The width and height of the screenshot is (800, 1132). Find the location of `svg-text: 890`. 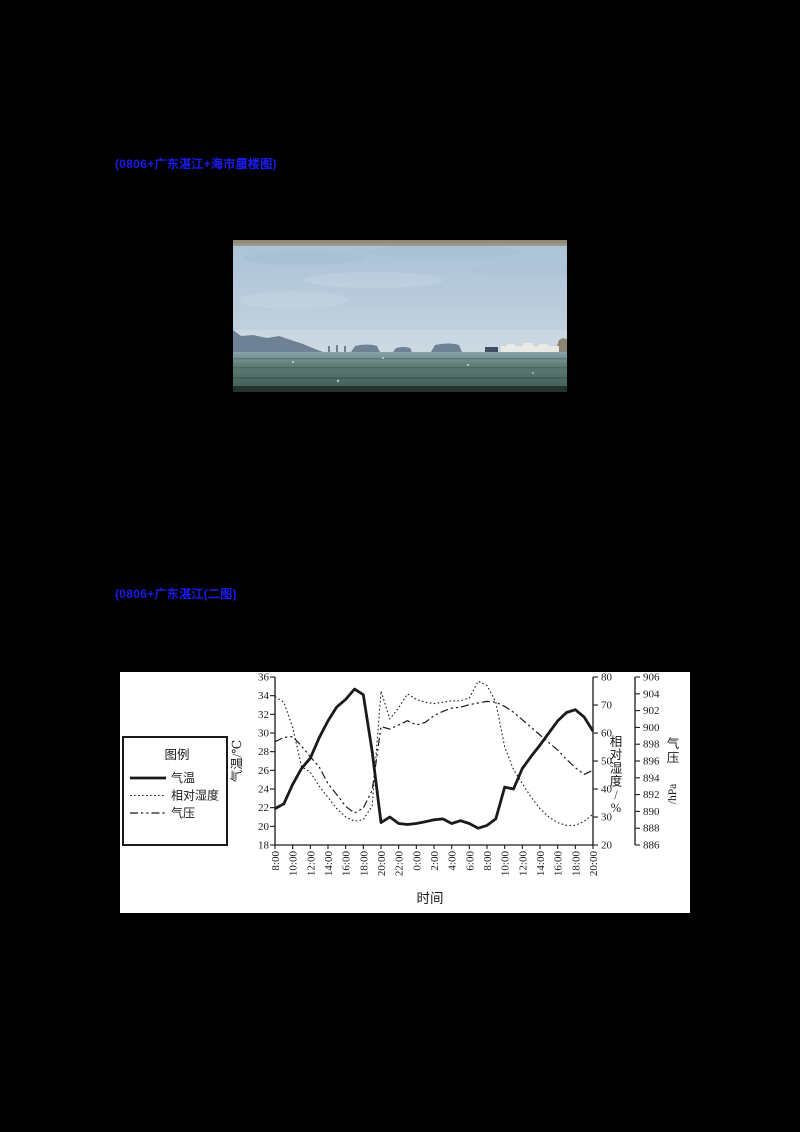

svg-text: 890 is located at coordinates (651, 812).